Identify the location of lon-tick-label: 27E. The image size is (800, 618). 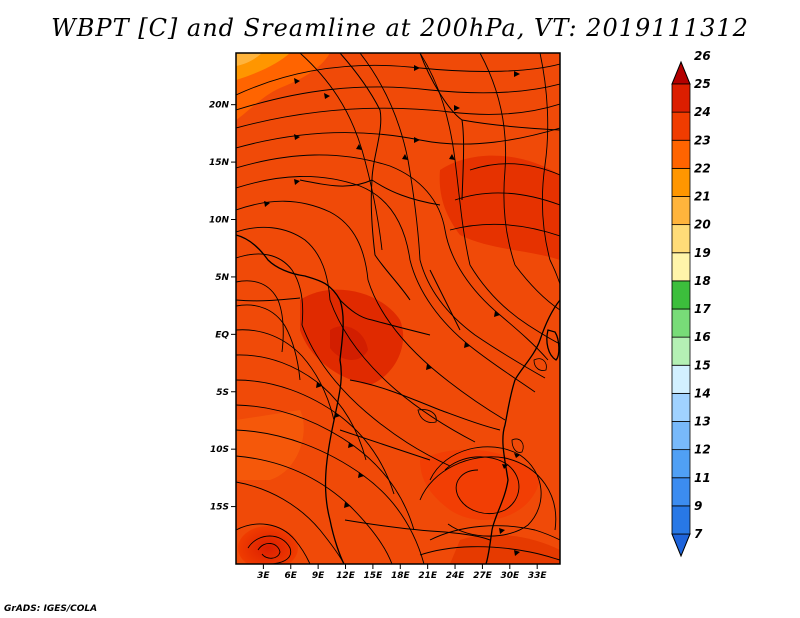
(483, 576).